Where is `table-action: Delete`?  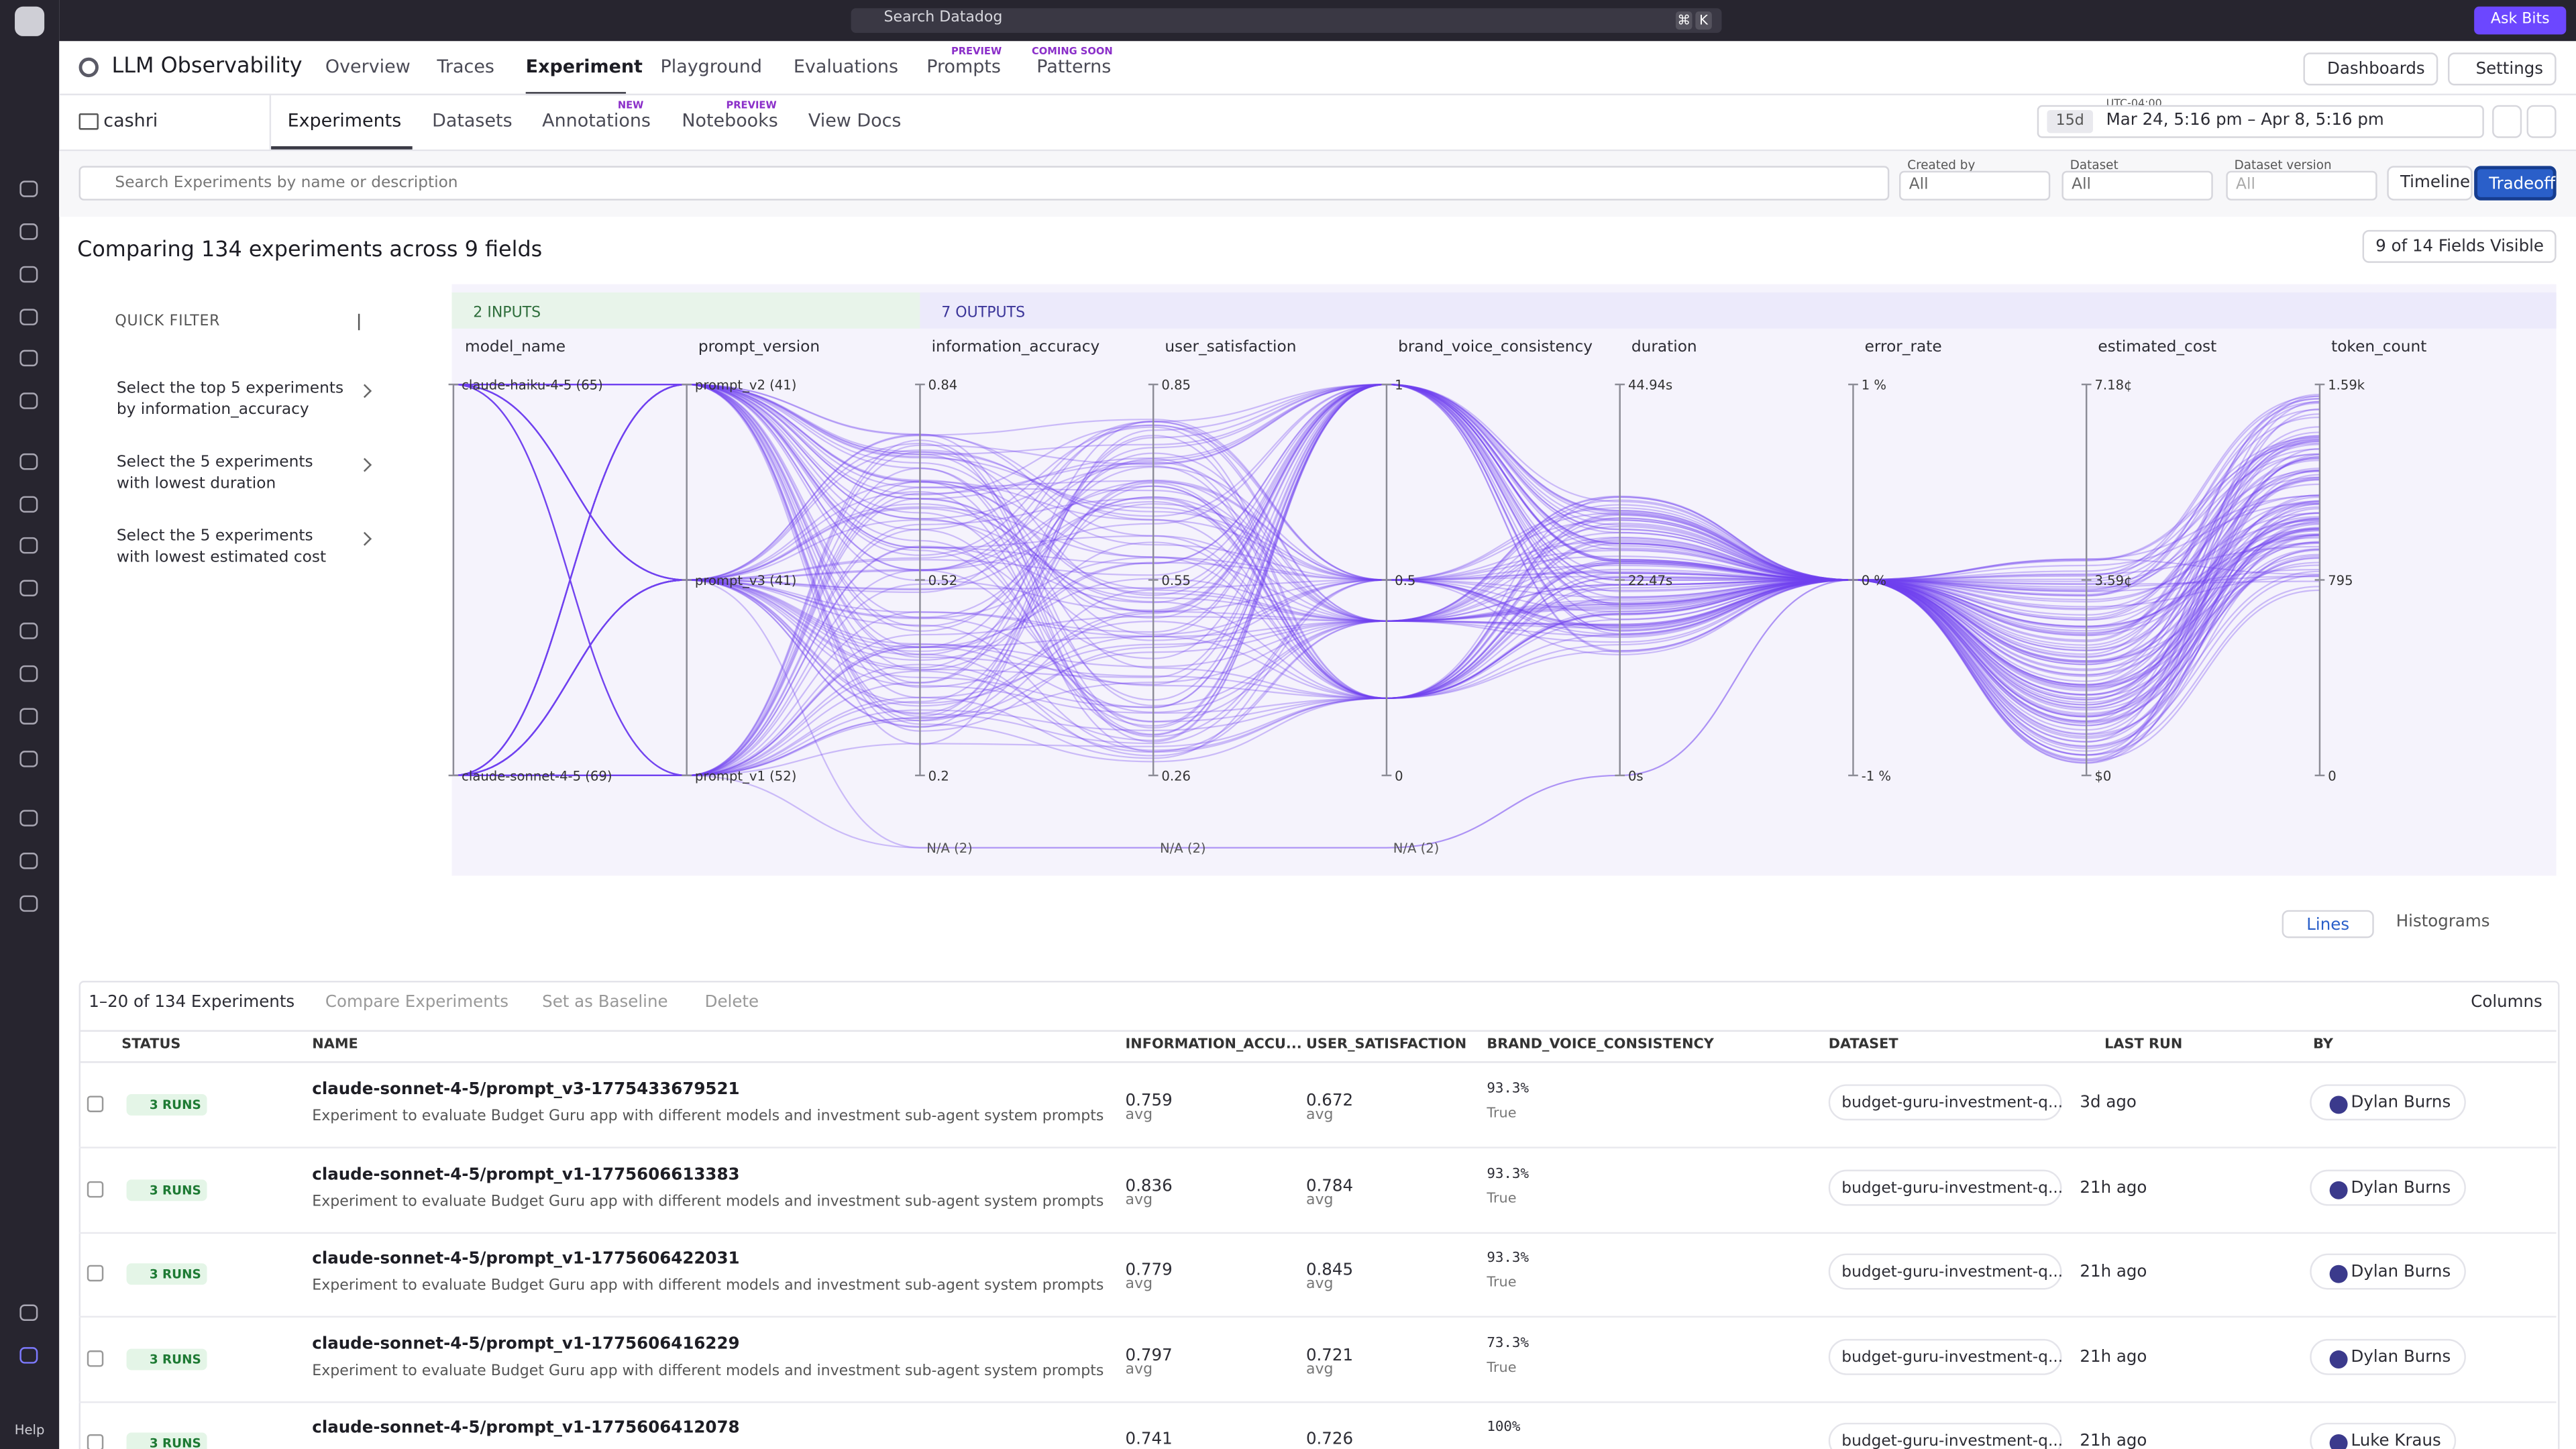 table-action: Delete is located at coordinates (731, 1003).